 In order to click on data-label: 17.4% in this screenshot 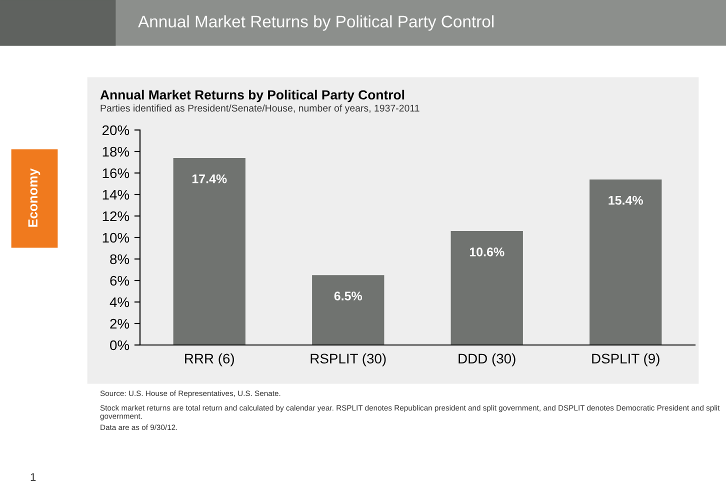, I will do `click(209, 179)`.